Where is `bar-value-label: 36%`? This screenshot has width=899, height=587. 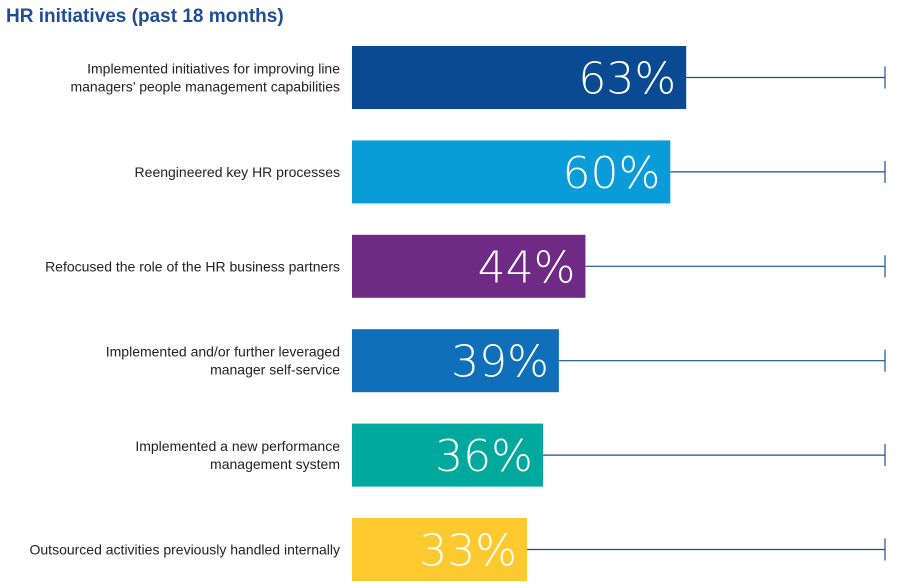
bar-value-label: 36% is located at coordinates (484, 456).